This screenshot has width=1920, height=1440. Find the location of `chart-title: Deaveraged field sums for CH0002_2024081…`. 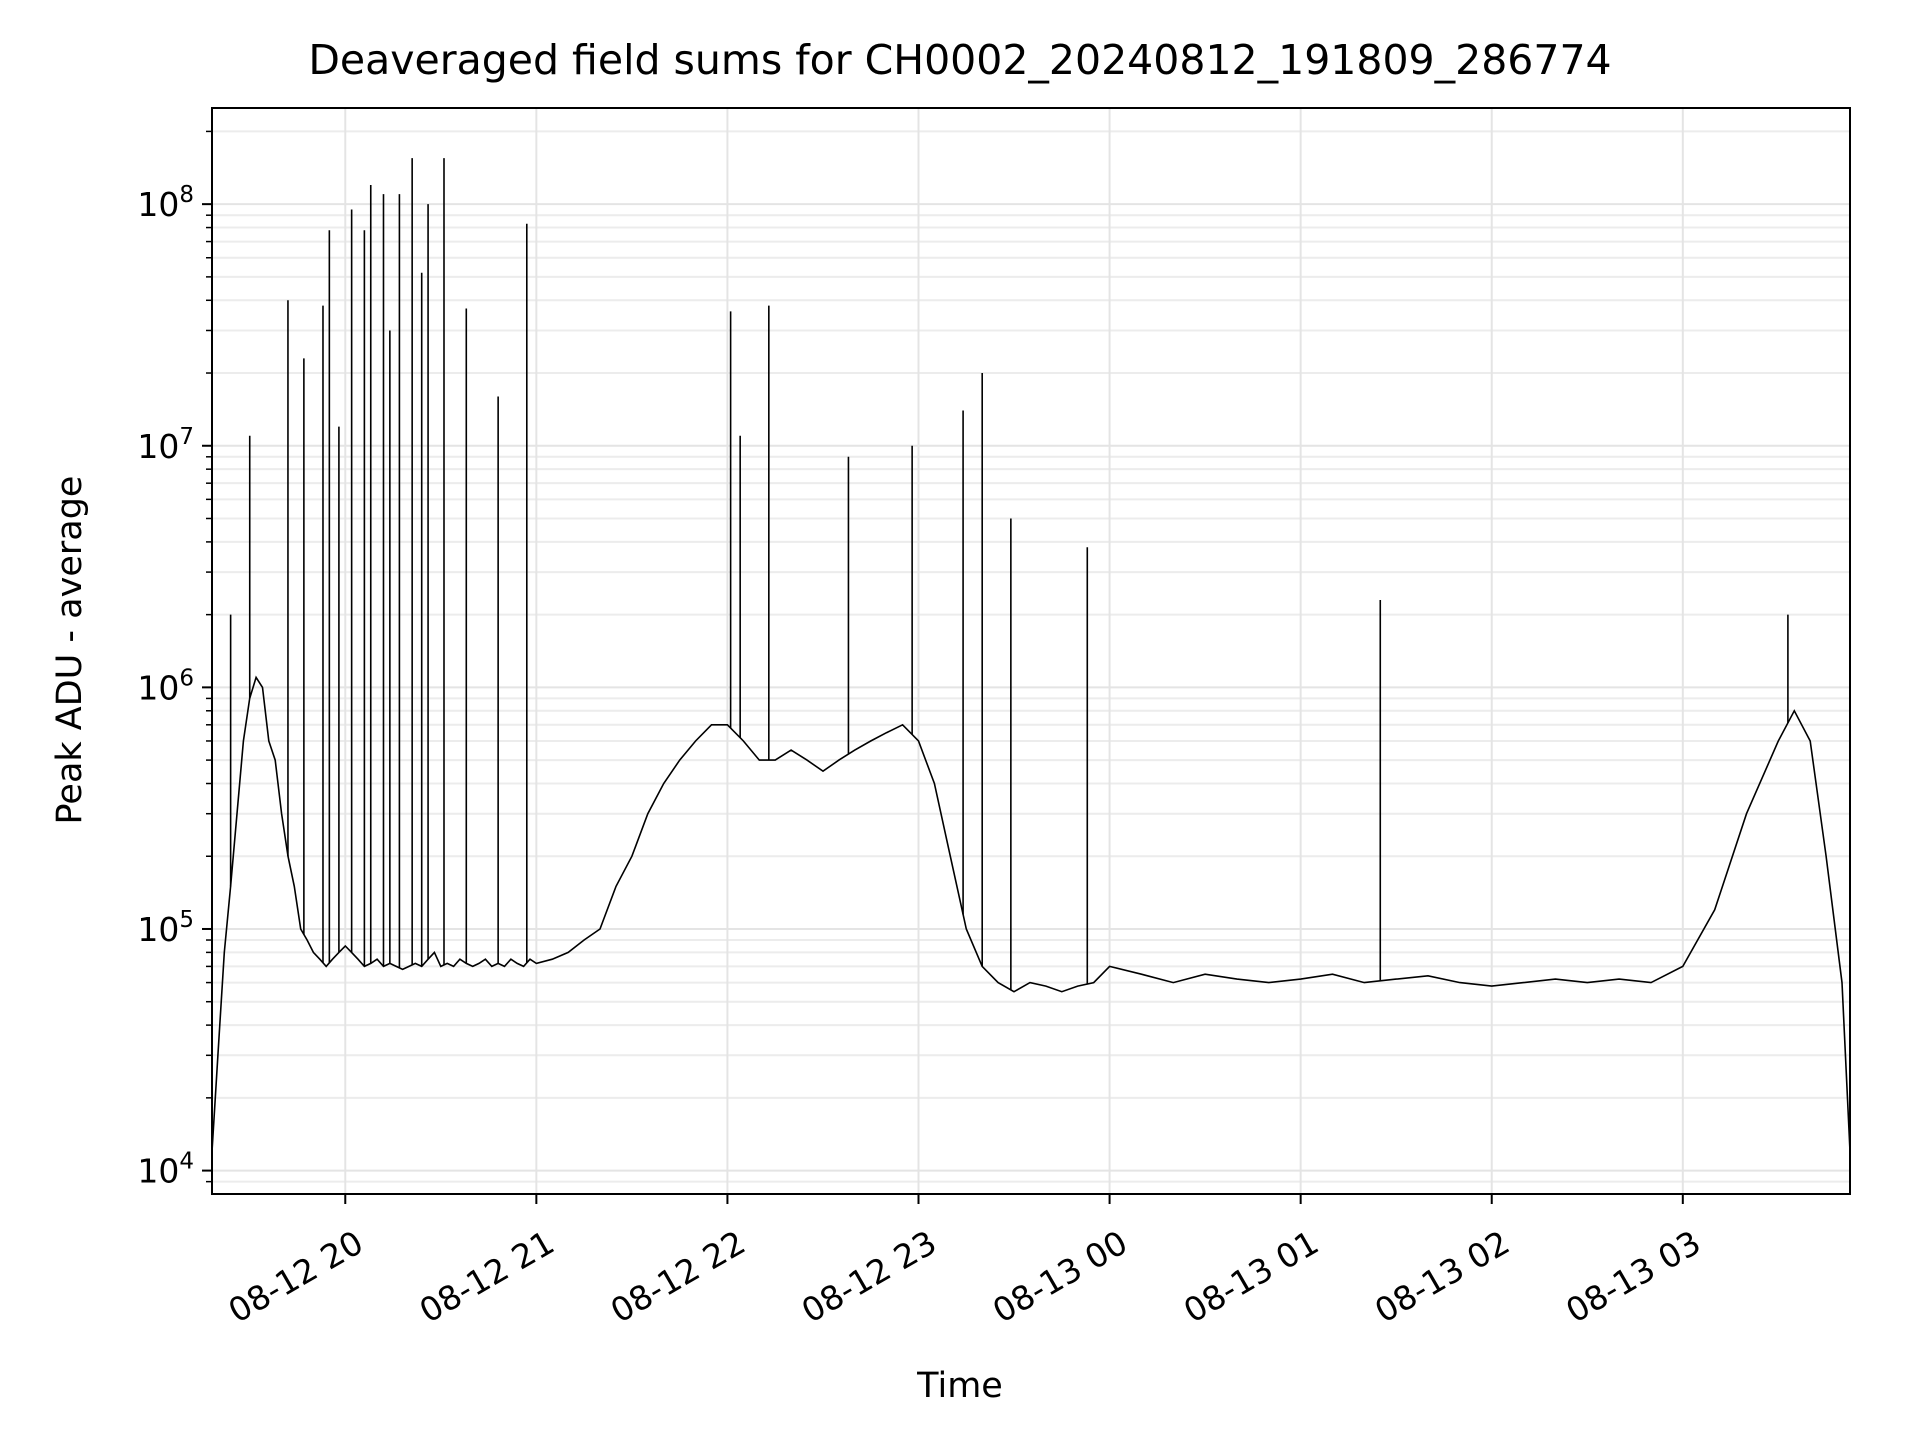

chart-title: Deaveraged field sums for CH0002_2024081… is located at coordinates (960, 60).